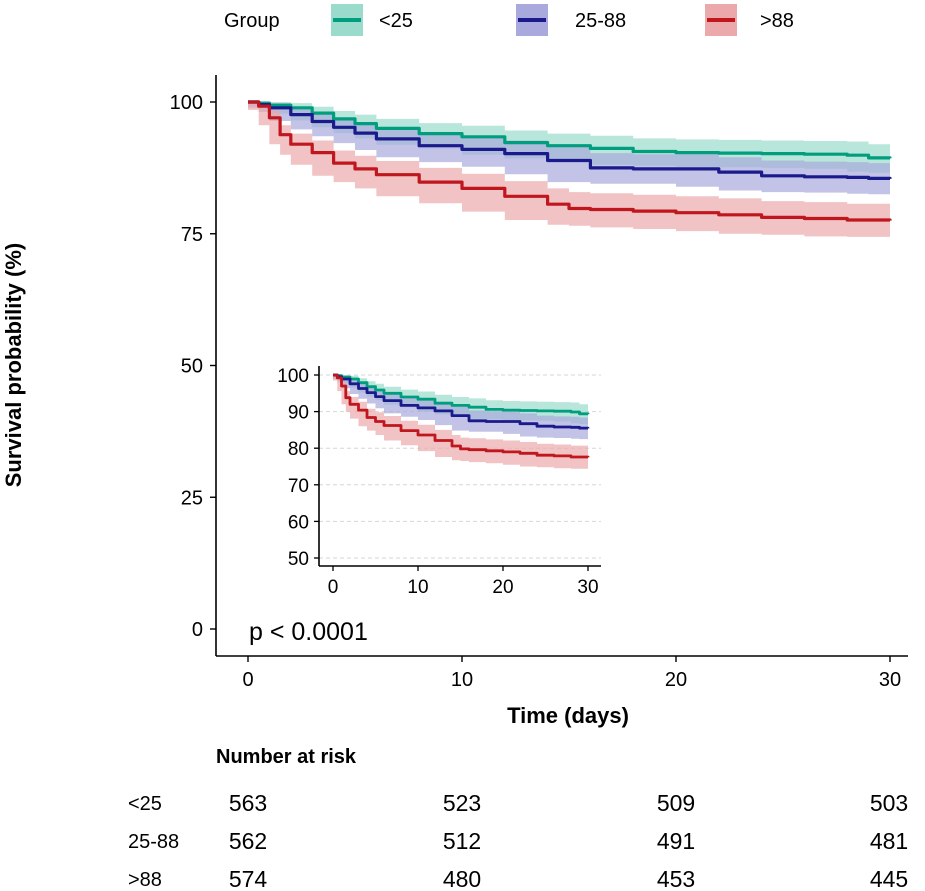 The image size is (925, 891). What do you see at coordinates (308, 632) in the screenshot?
I see `p-value-annotation: p < 0.0001` at bounding box center [308, 632].